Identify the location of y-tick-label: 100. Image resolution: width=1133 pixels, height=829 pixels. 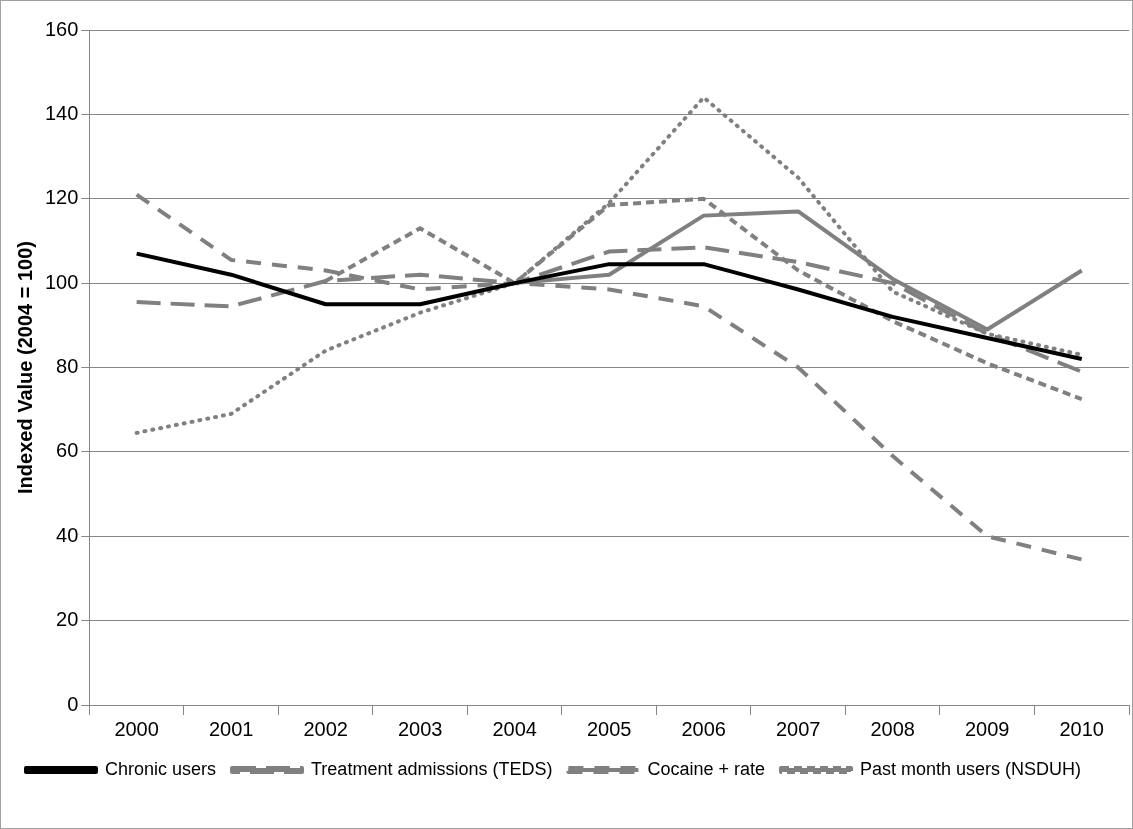
(61, 281).